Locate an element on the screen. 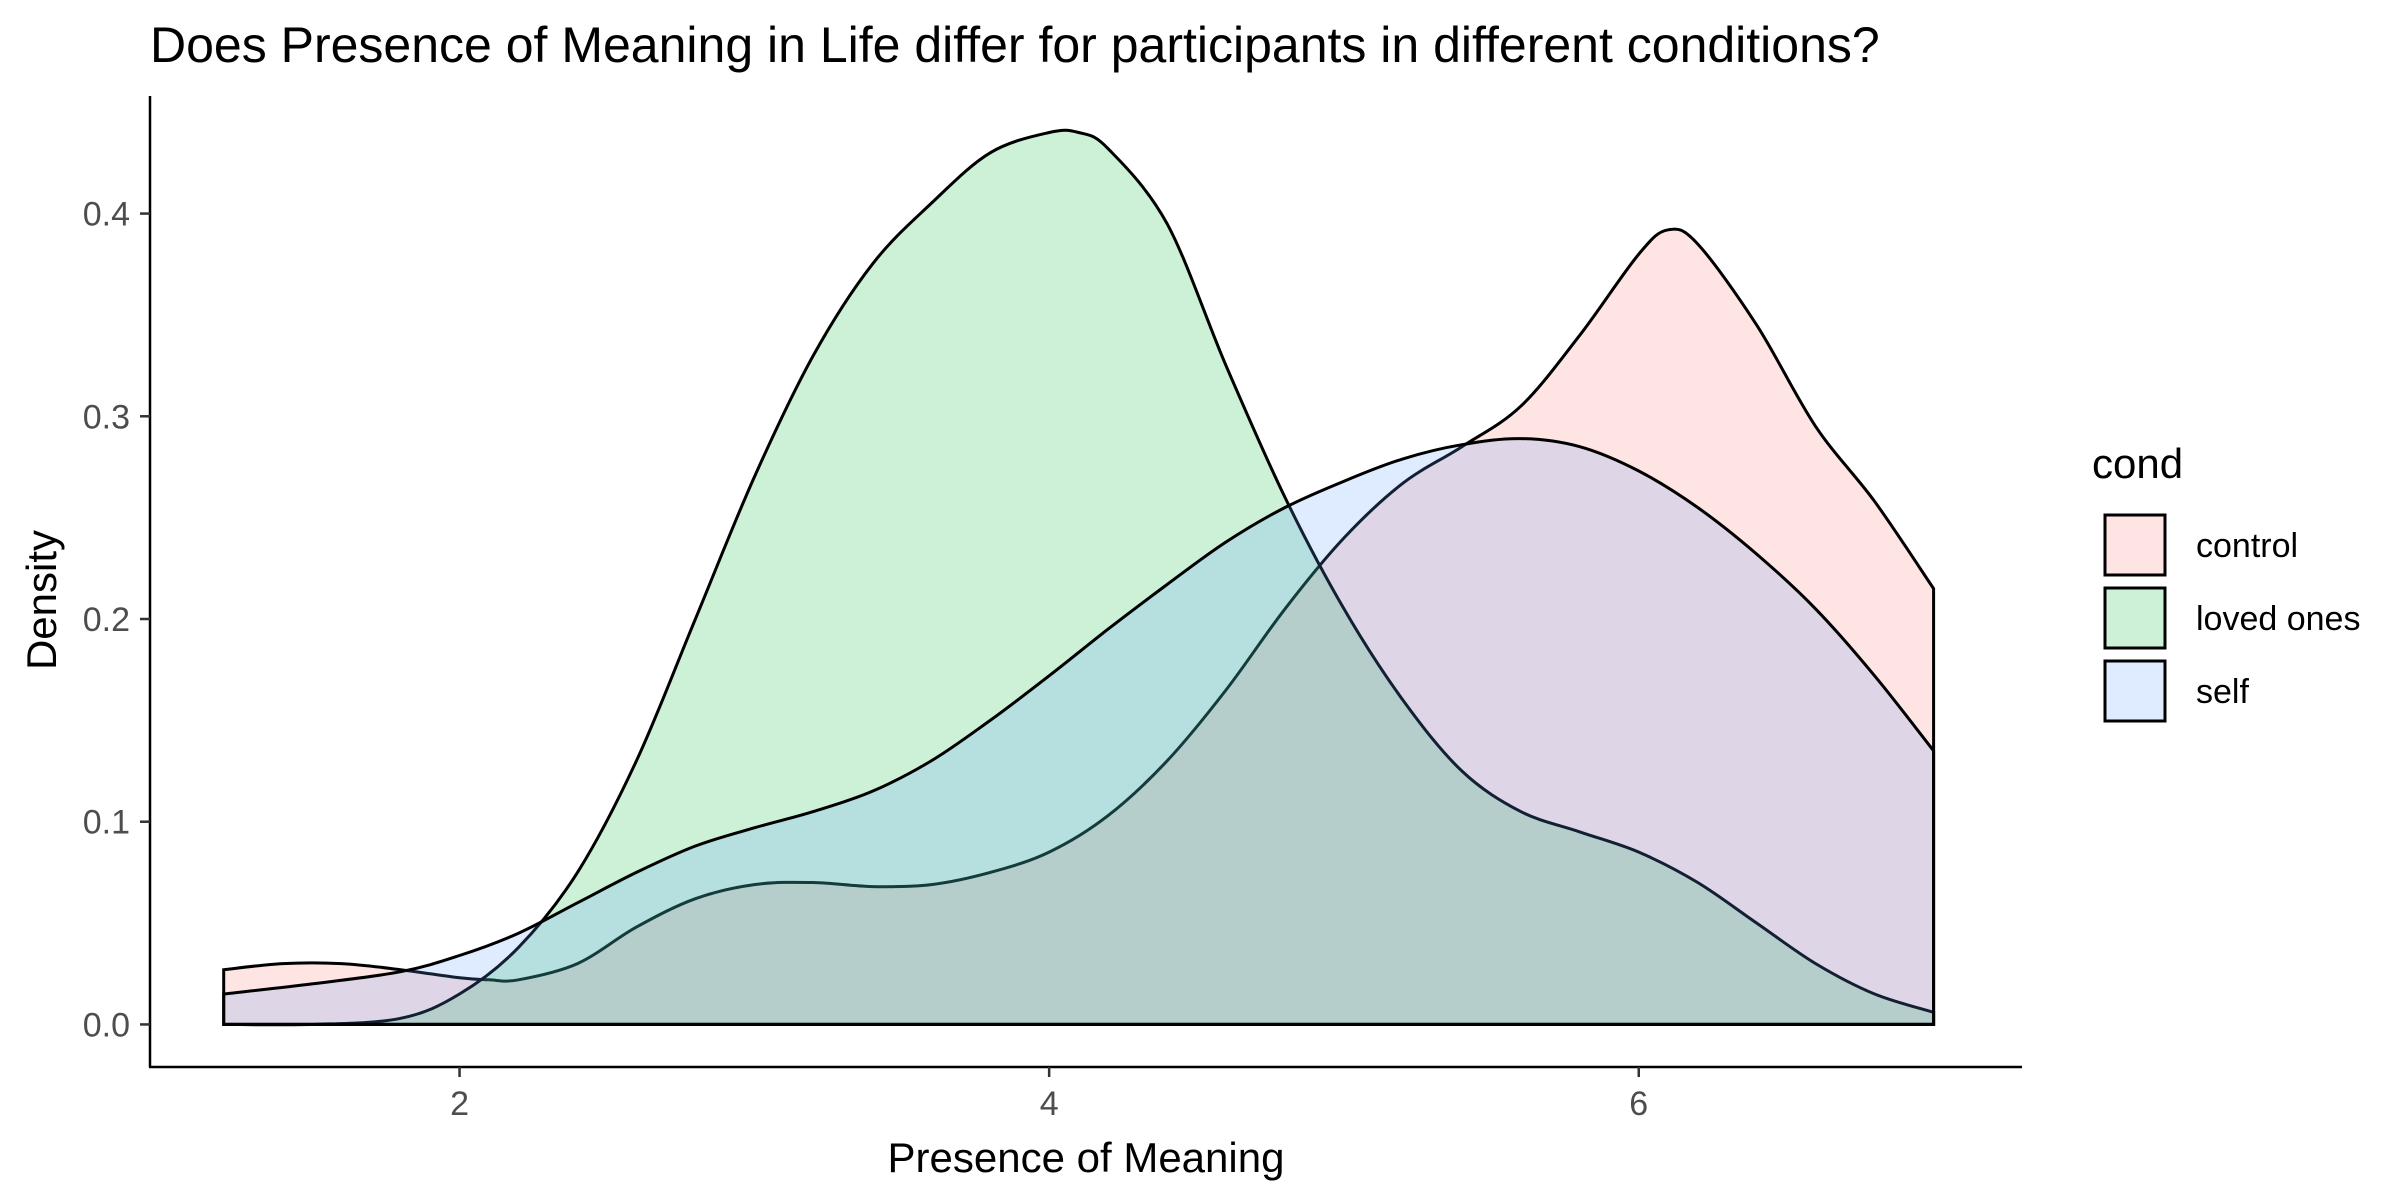 This screenshot has width=2400, height=1200. x-axis-title: Presence of Meaning is located at coordinates (1086, 1157).